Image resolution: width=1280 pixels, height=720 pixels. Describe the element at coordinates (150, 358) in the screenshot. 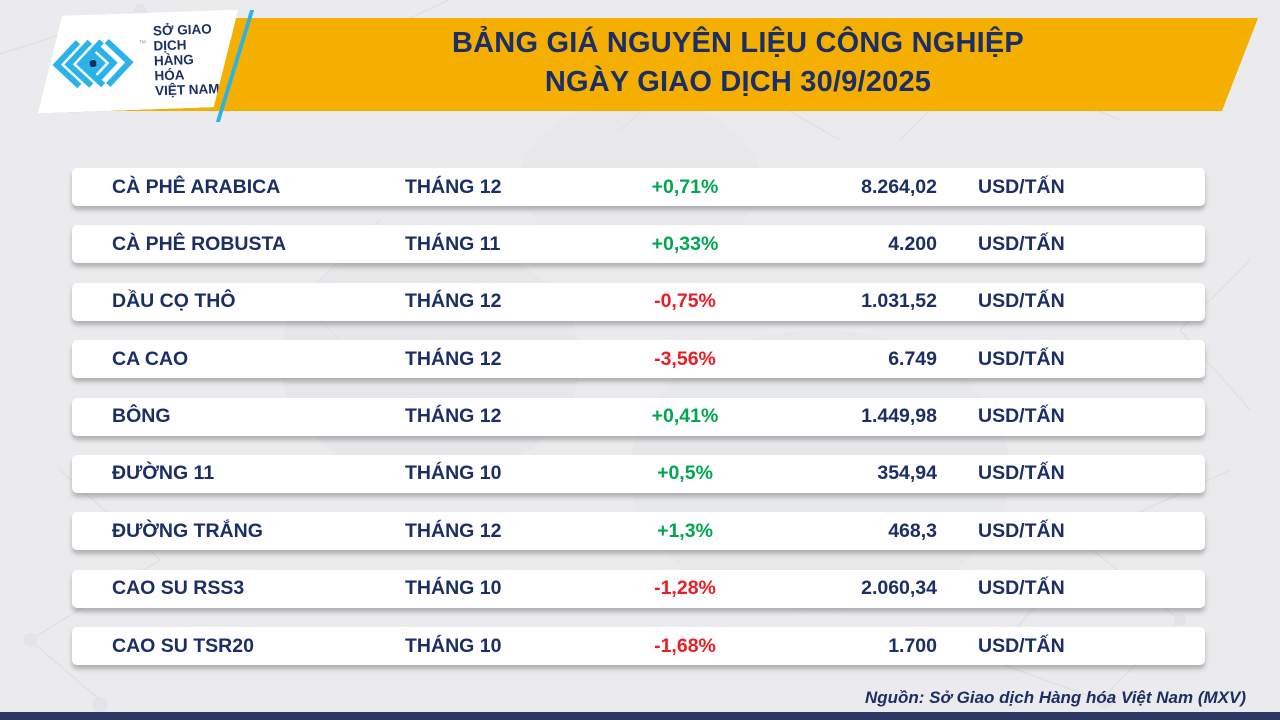

I see `commodity-name: CA CAO` at that location.